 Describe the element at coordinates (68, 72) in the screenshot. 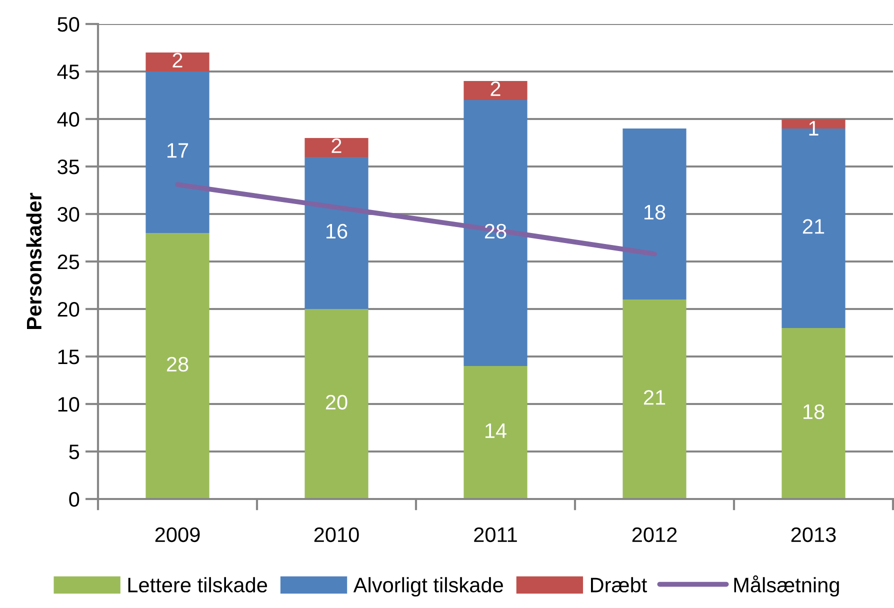

I see `y-tick-label: 45` at that location.